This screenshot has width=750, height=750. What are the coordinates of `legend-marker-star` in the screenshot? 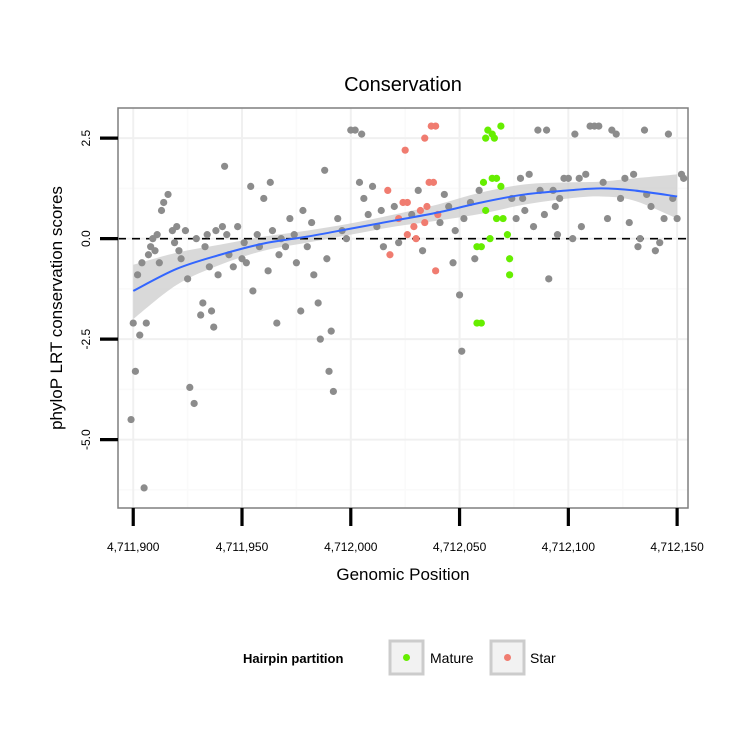 It's located at (507, 657).